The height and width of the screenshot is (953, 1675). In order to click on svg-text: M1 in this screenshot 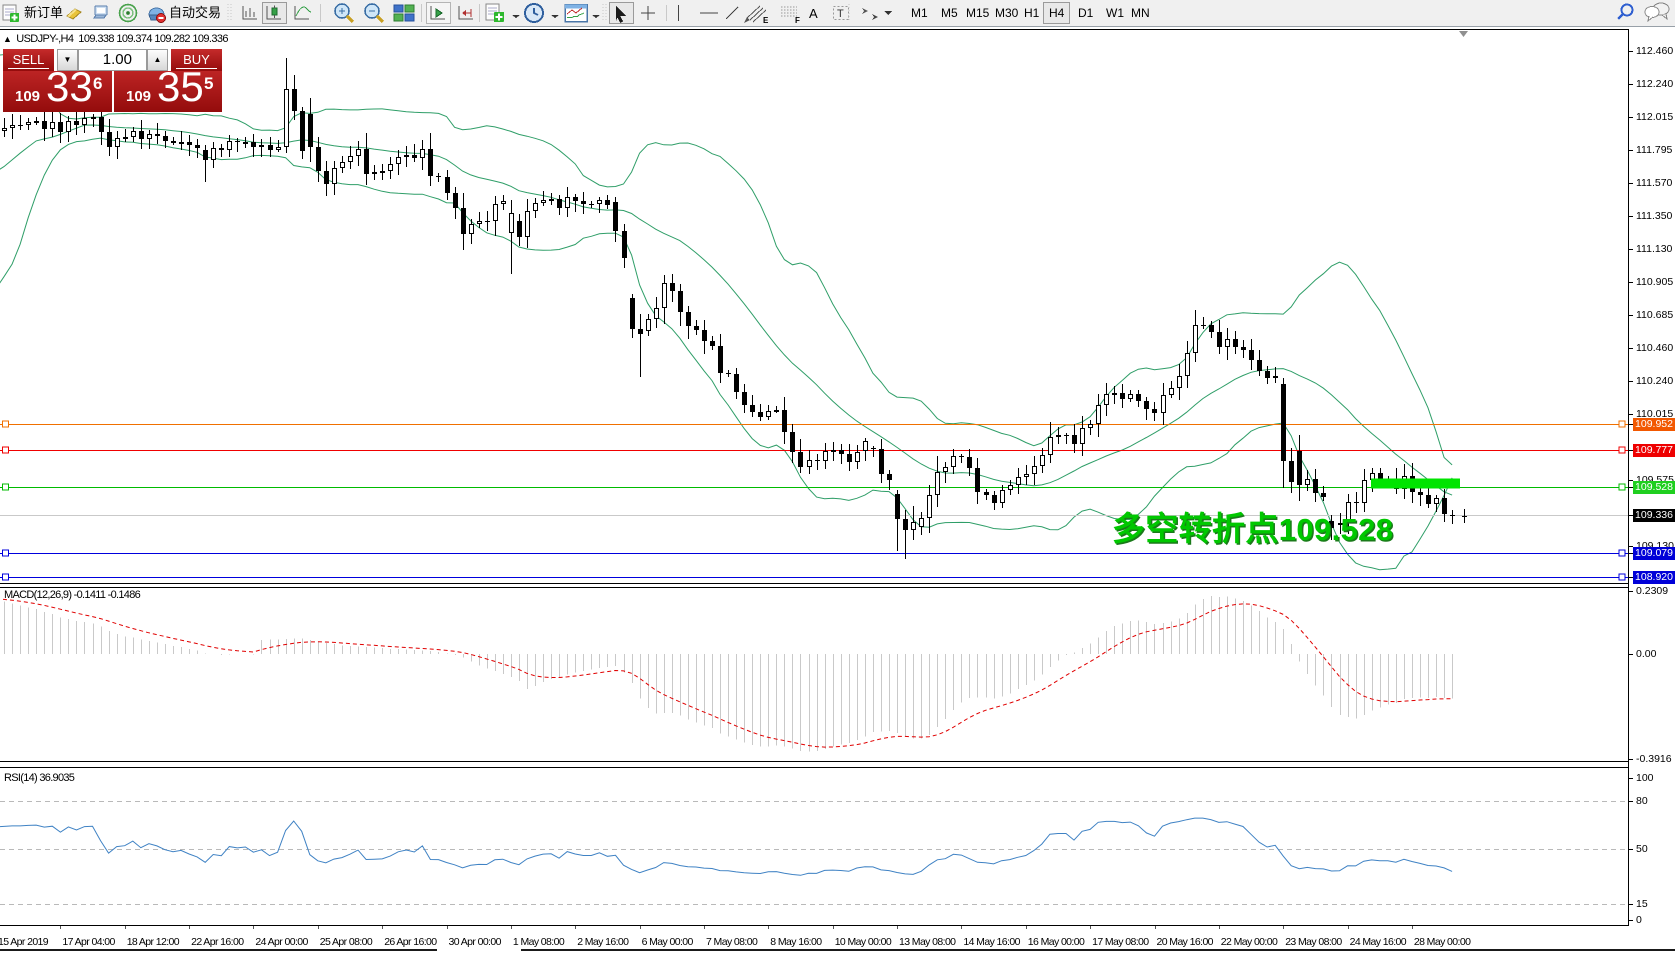, I will do `click(919, 13)`.